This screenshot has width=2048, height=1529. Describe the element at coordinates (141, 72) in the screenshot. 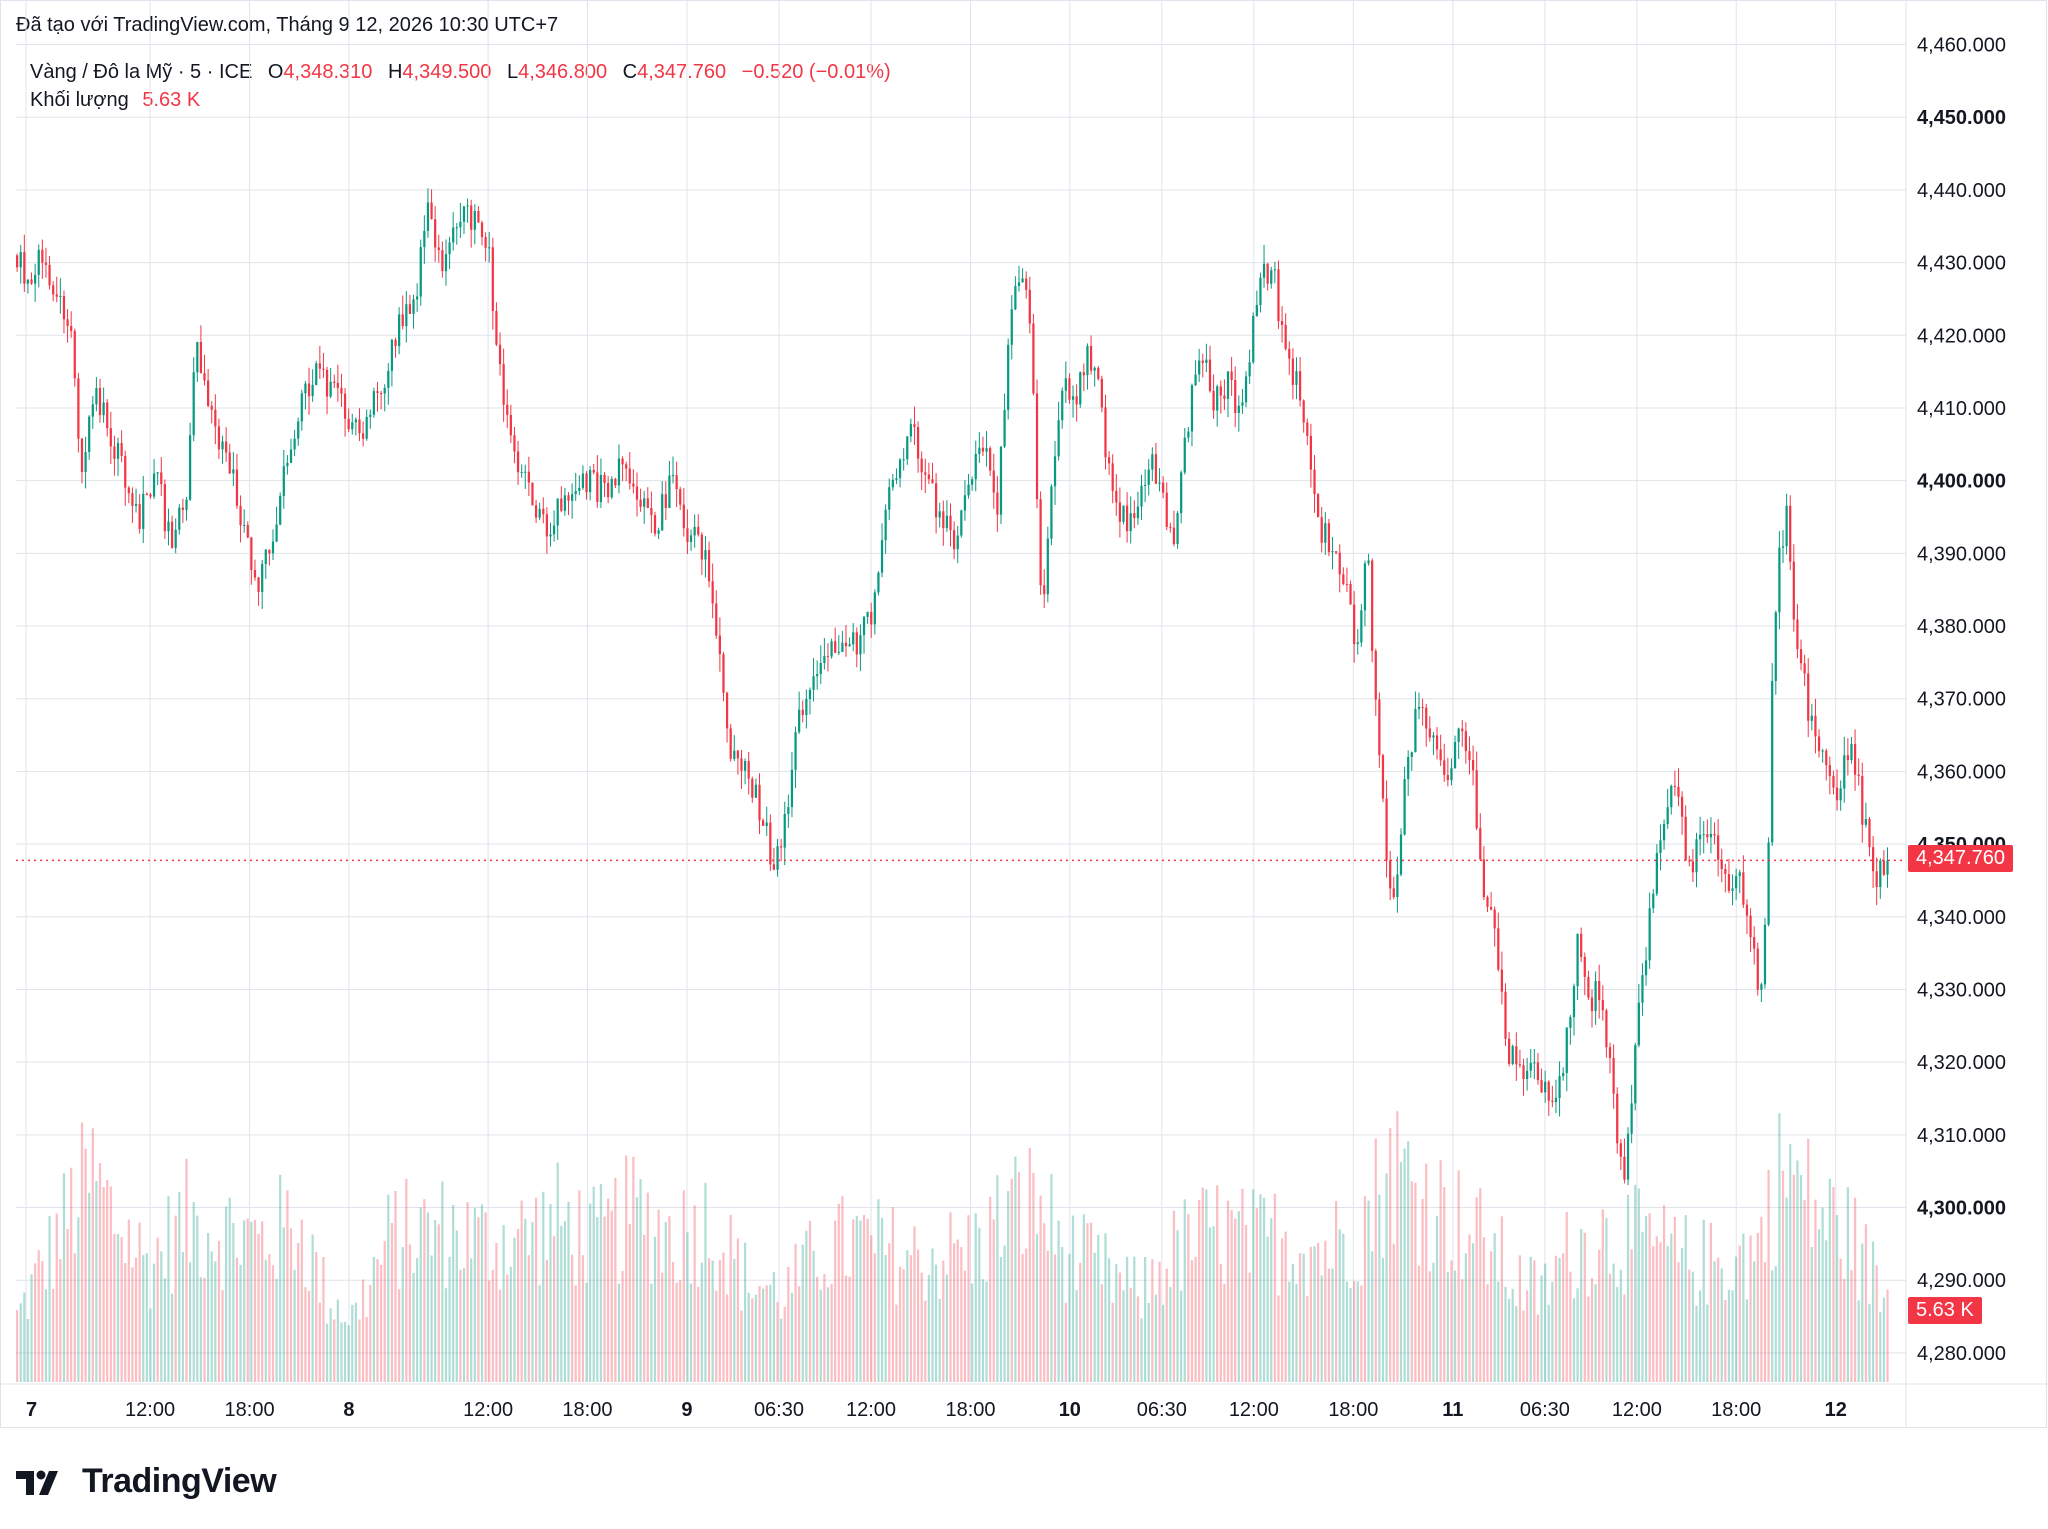

I see `symbol-title: Vàng / Đô la Mỹ · 5 · ICE` at that location.